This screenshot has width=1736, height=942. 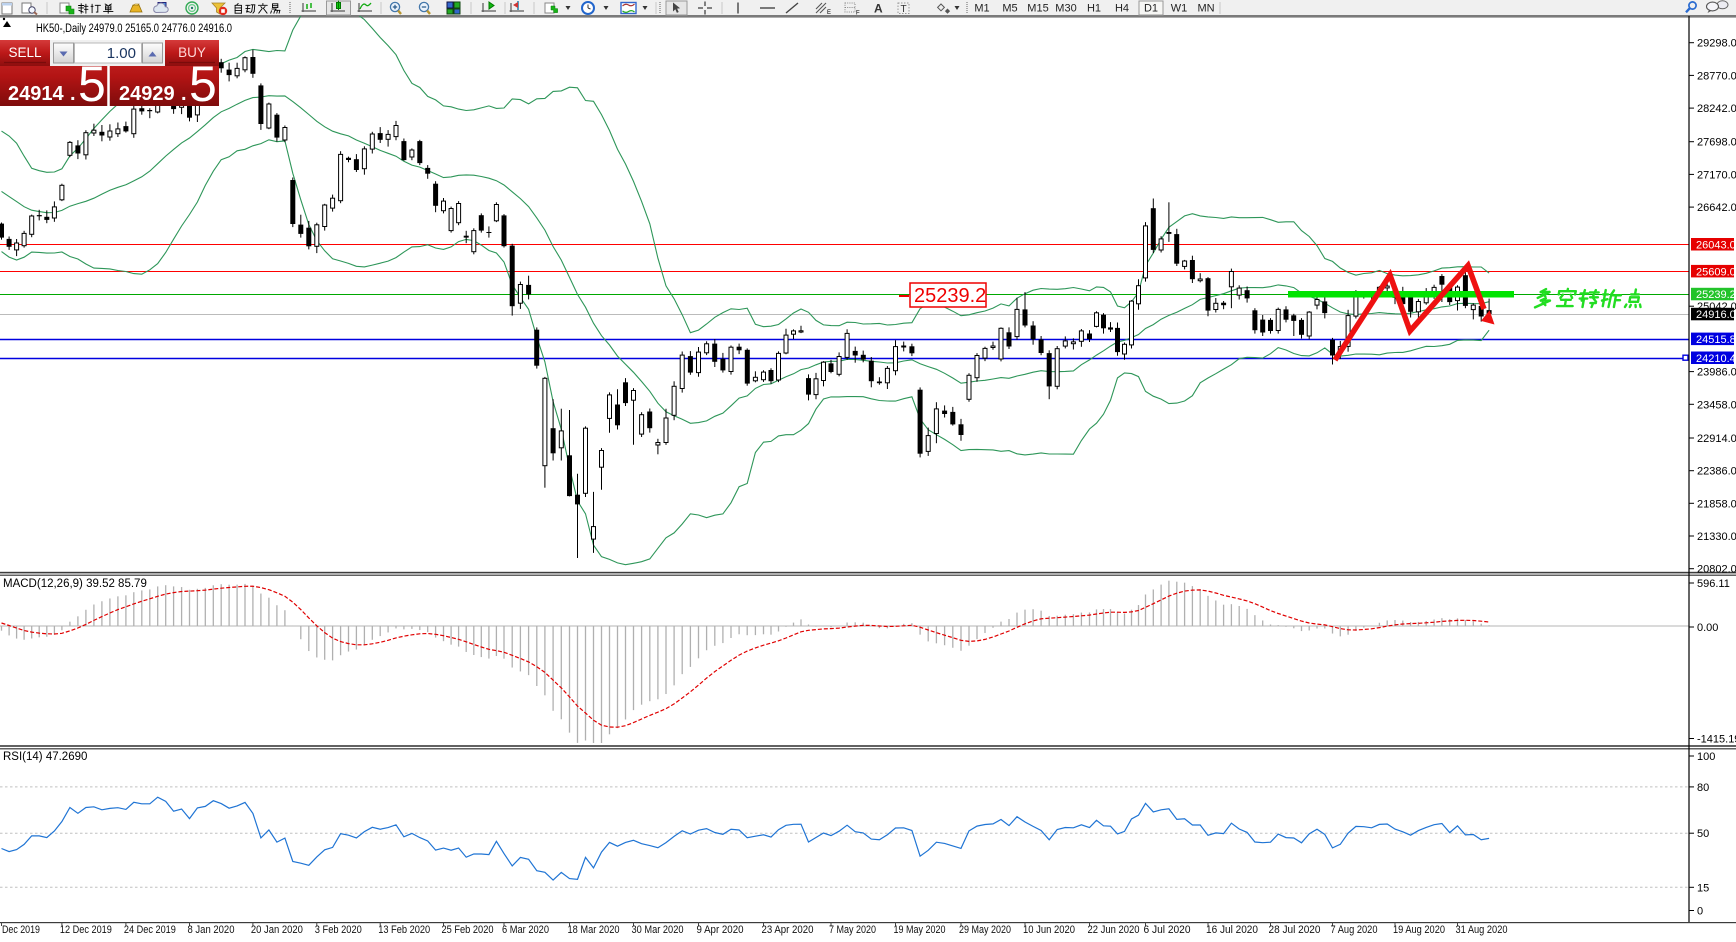 I want to click on svg-text: Dec 2019, so click(x=21, y=930).